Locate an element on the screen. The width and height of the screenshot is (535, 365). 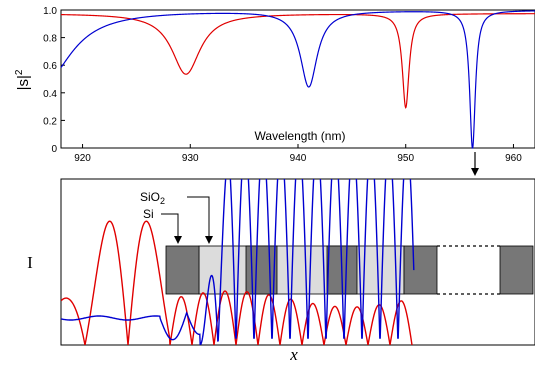
si-label: Si is located at coordinates (148, 214).